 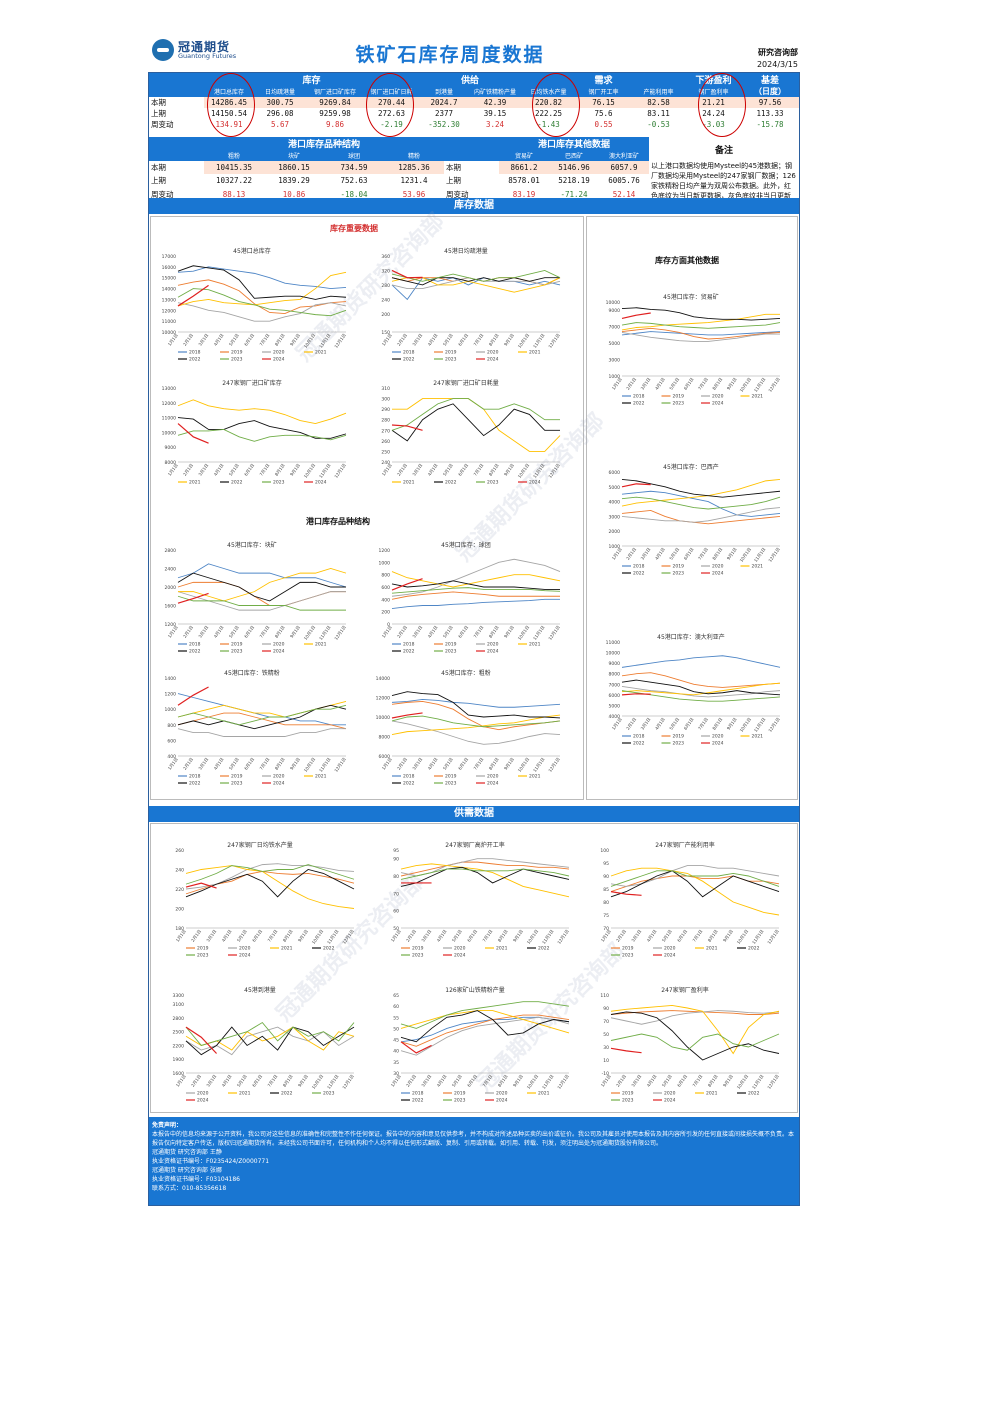 I want to click on y-tick-label: 15000, so click(x=169, y=279).